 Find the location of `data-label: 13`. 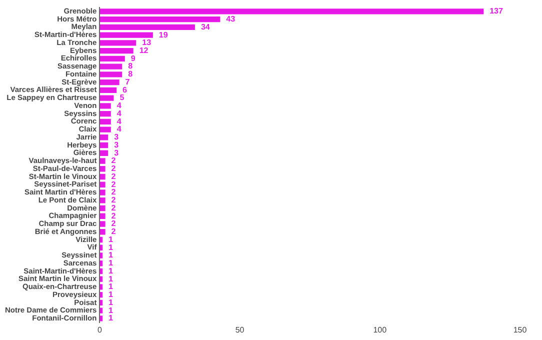

data-label: 13 is located at coordinates (147, 43).